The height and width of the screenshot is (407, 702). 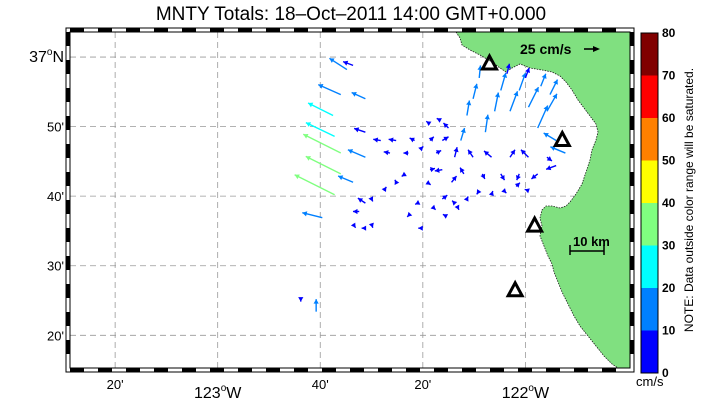 What do you see at coordinates (560, 49) in the screenshot?
I see `scale-arrow: 25 cm/s` at bounding box center [560, 49].